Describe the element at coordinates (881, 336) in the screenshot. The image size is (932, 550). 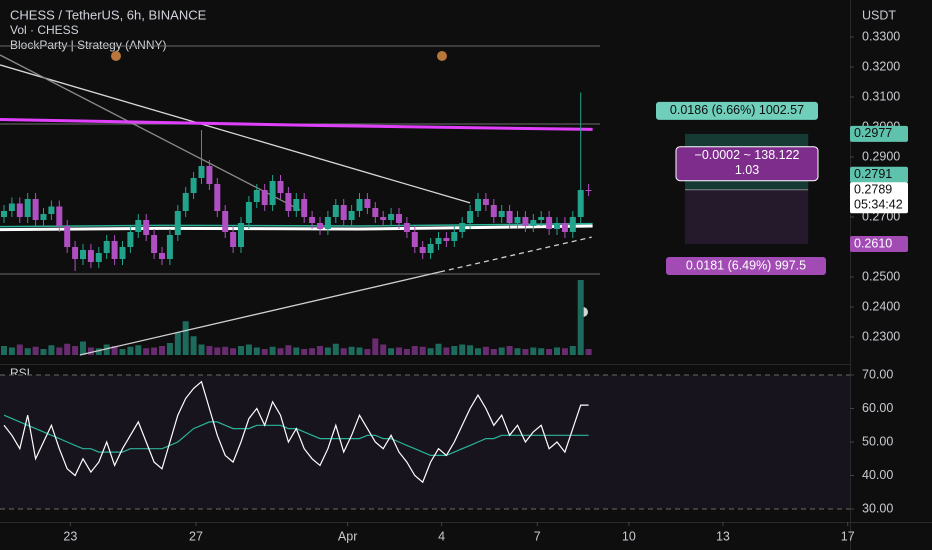
I see `y-tick-label: 0.2300` at that location.